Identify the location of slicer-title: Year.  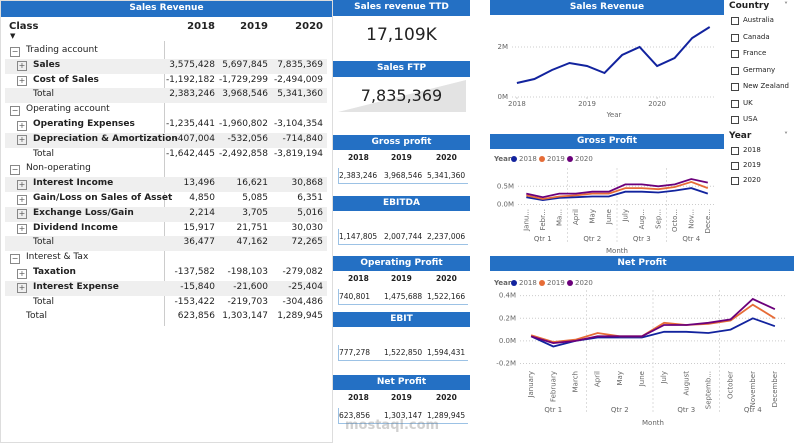
(740, 136).